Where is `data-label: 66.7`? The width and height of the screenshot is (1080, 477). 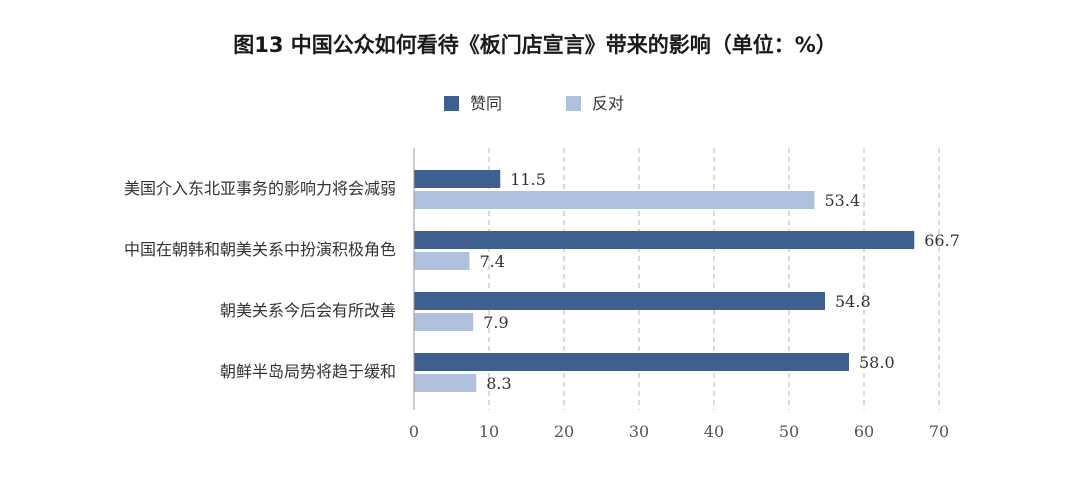 data-label: 66.7 is located at coordinates (942, 240).